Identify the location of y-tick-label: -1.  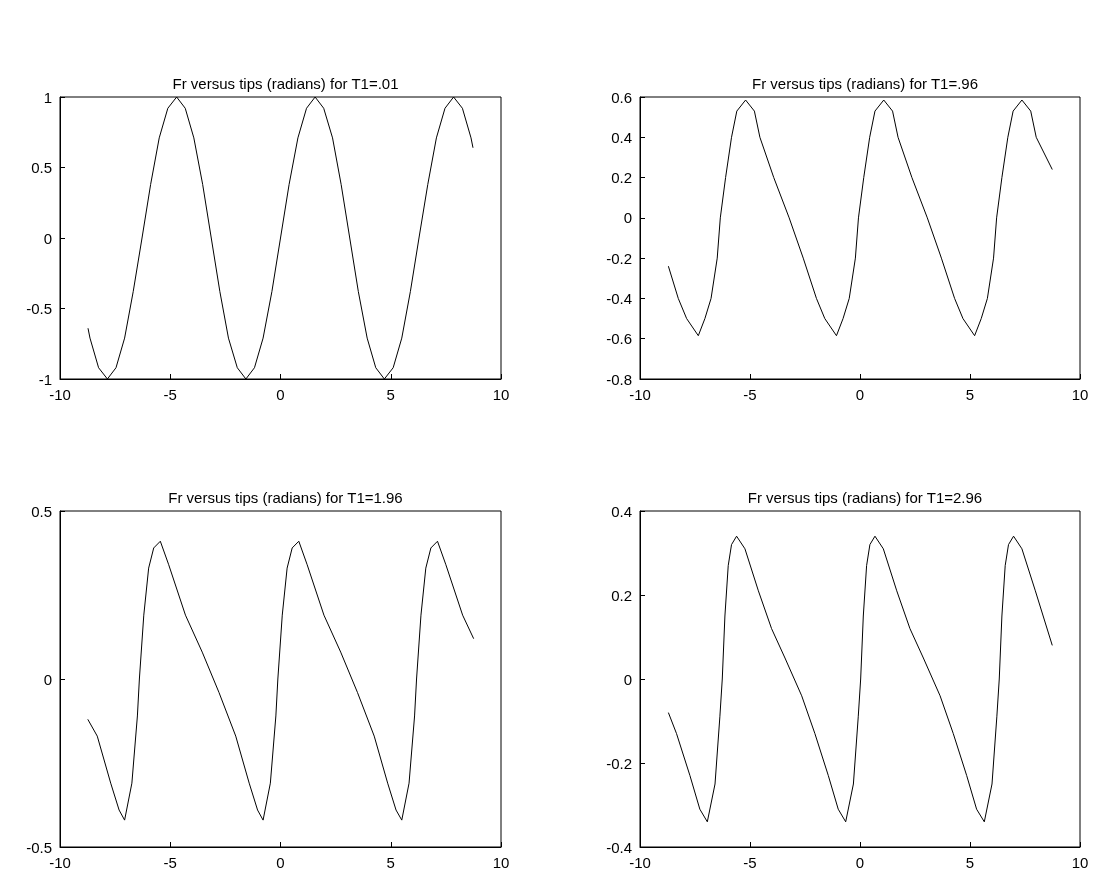
(45, 379).